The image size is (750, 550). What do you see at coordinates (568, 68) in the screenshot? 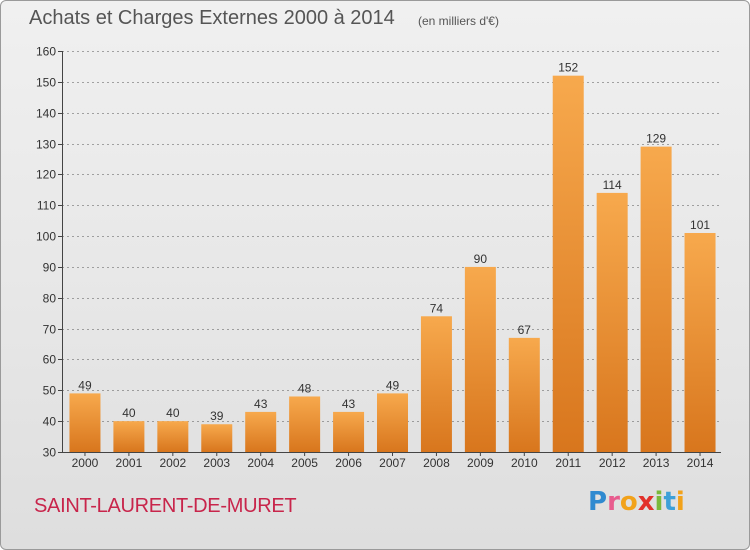
I see `data-label: 152` at bounding box center [568, 68].